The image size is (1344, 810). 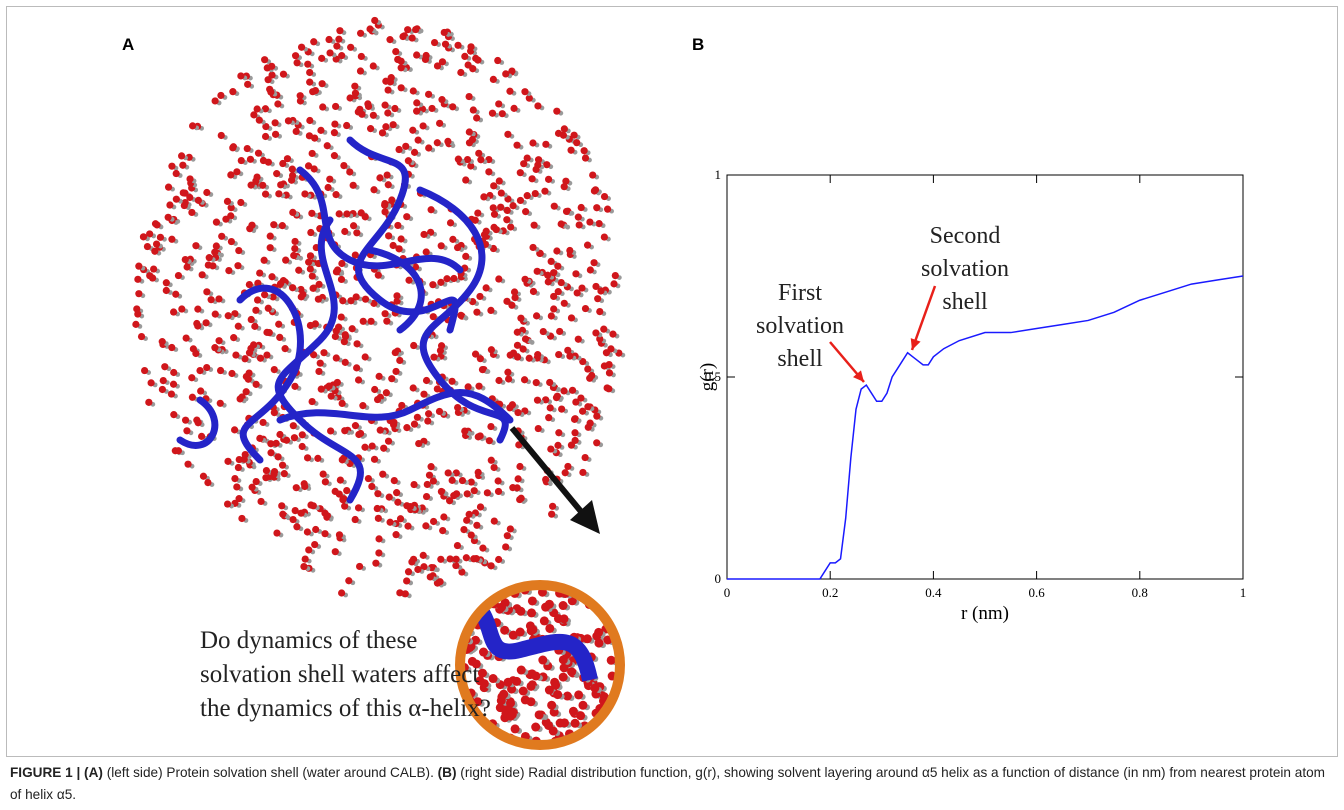 I want to click on y-axis-label: g(r), so click(x=707, y=377).